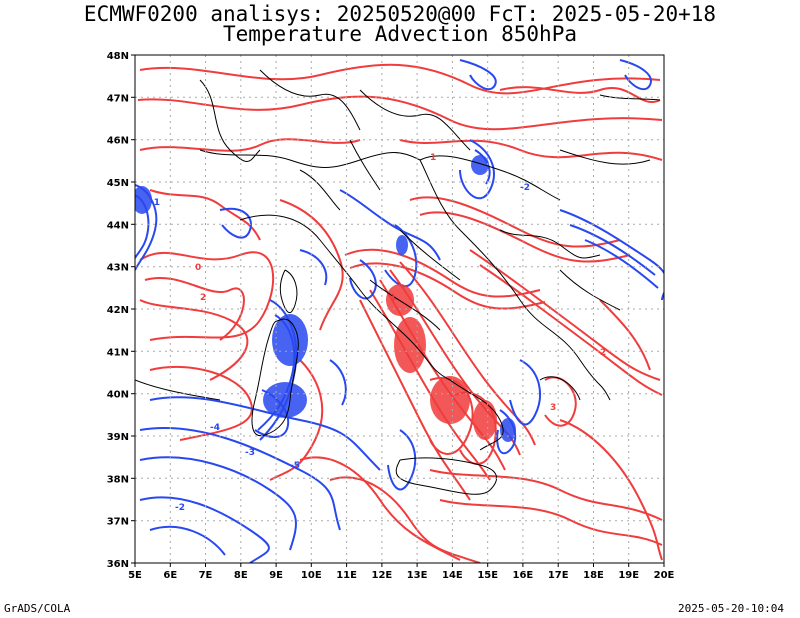 Image resolution: width=800 pixels, height=618 pixels. What do you see at coordinates (250, 453) in the screenshot?
I see `contour-label: -3` at bounding box center [250, 453].